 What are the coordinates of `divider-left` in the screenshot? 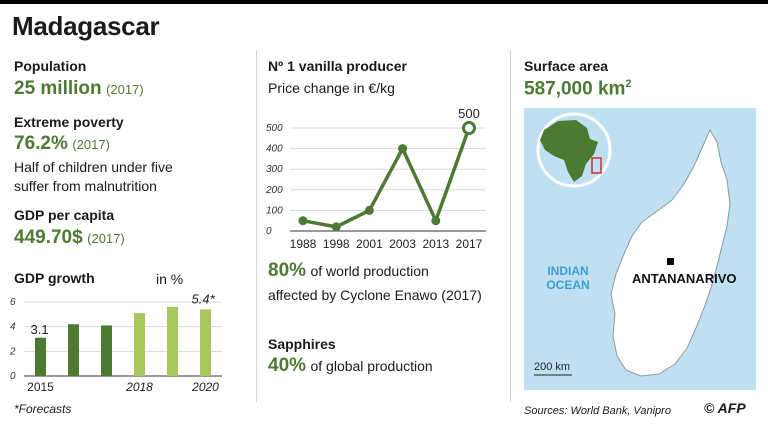 It's located at (256, 226).